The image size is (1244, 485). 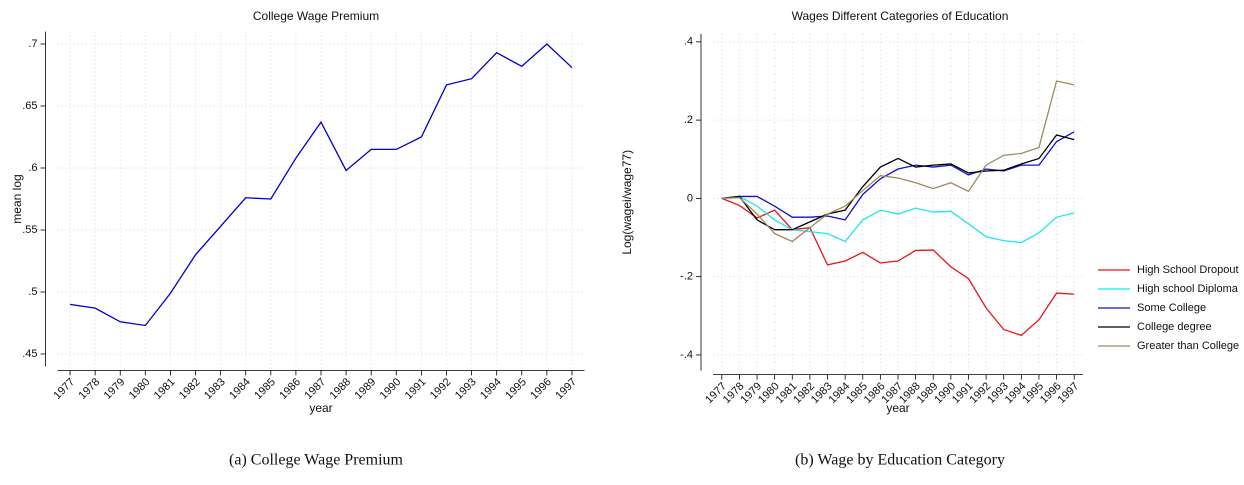 I want to click on x-tick-label: 1986, so click(x=290, y=389).